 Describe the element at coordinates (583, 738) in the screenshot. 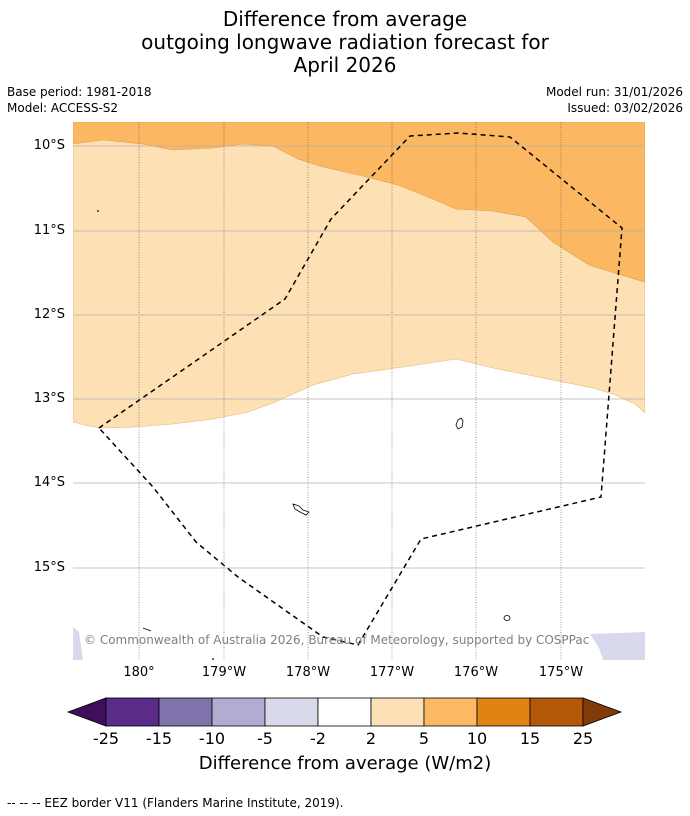

I see `colorbar-tick-25: 25` at that location.